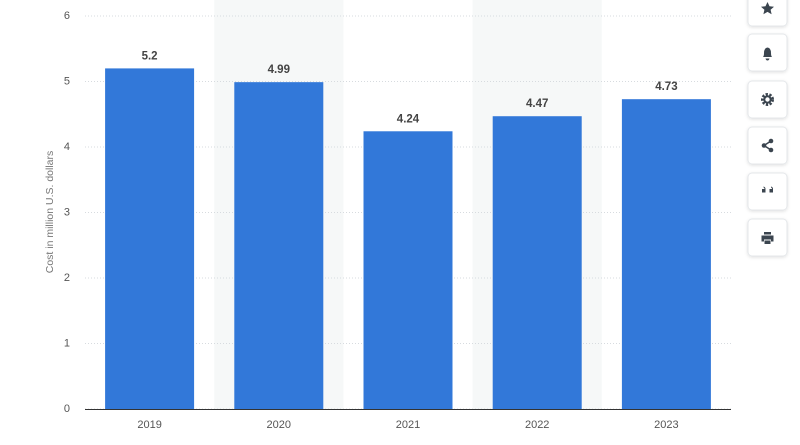 This screenshot has width=800, height=445. I want to click on x-tick-label: 2023, so click(666, 425).